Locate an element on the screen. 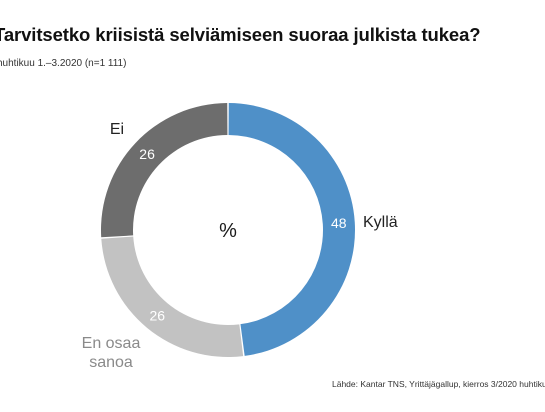 The width and height of the screenshot is (545, 412). value-label-en-osaa-sanoa: 26 is located at coordinates (157, 316).